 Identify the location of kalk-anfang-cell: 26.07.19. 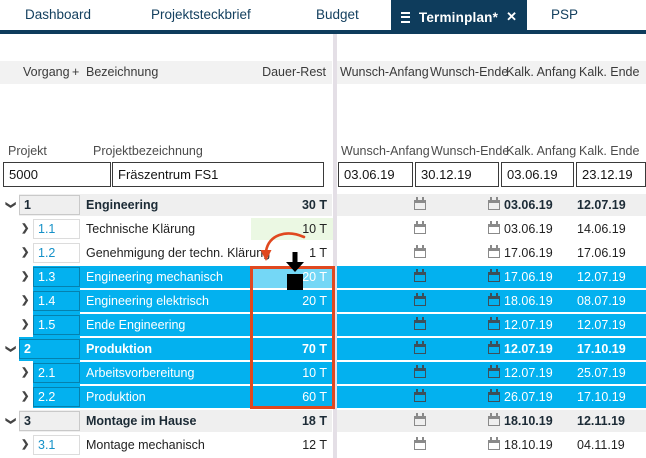
(528, 397).